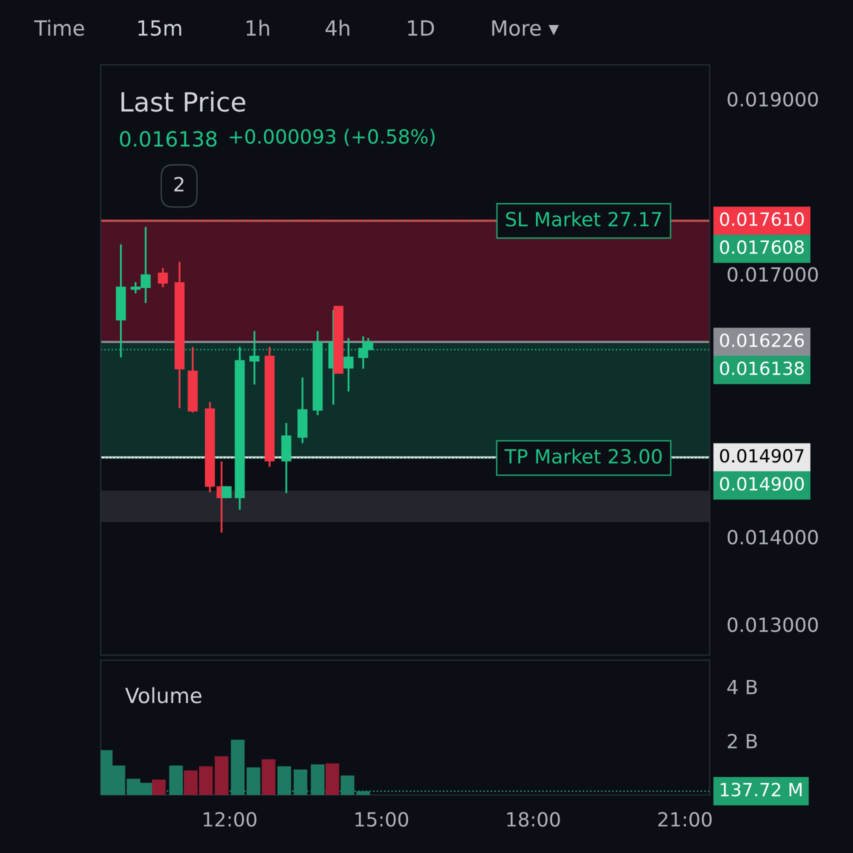 The width and height of the screenshot is (853, 853). What do you see at coordinates (773, 274) in the screenshot?
I see `y-tick-label: 0.017000` at bounding box center [773, 274].